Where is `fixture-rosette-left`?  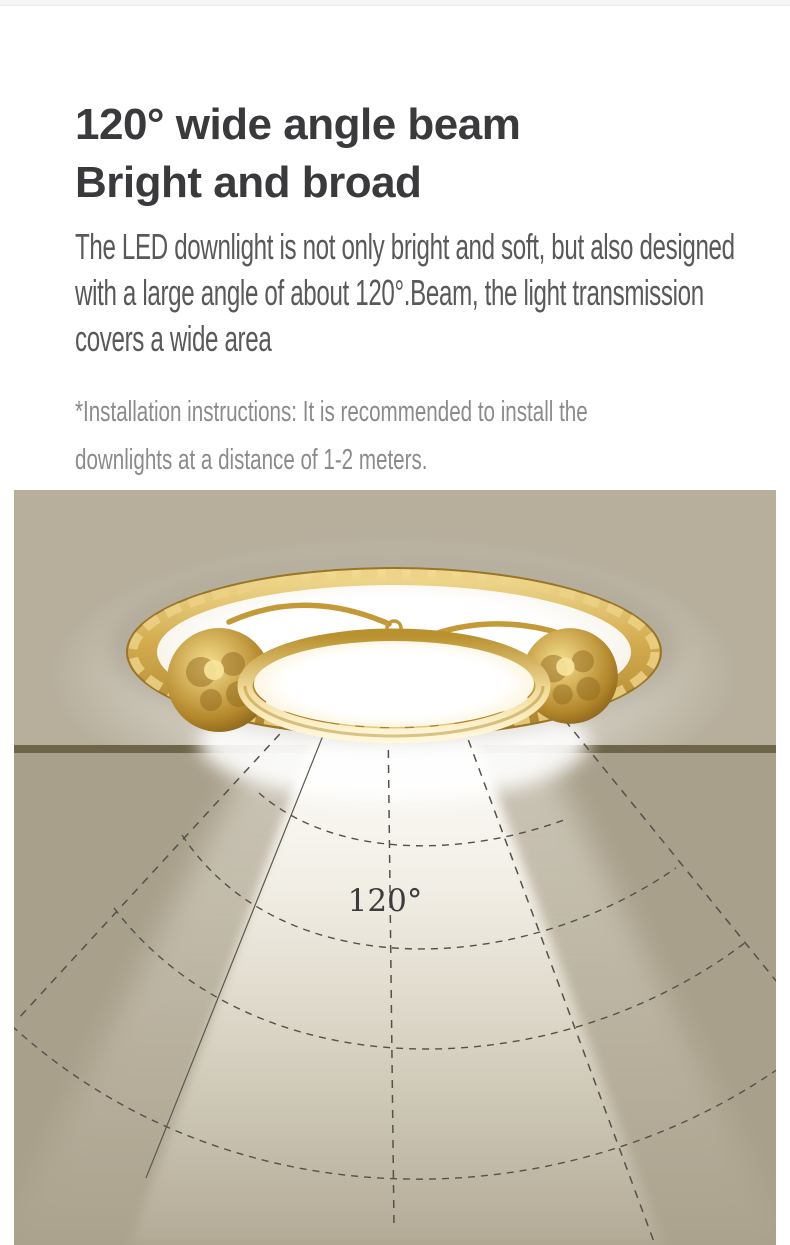
fixture-rosette-left is located at coordinates (219, 680).